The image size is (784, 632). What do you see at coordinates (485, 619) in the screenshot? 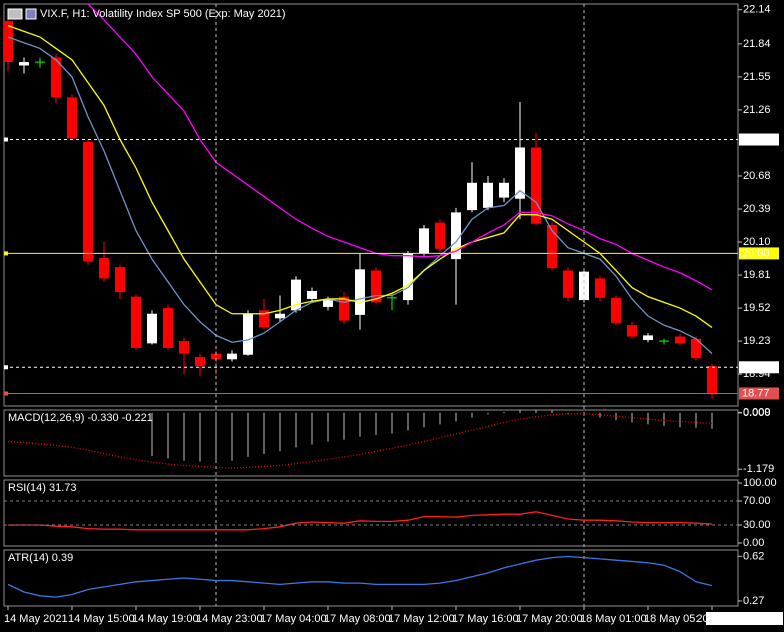
I see `x-tick-label: 17 May 16:00` at bounding box center [485, 619].